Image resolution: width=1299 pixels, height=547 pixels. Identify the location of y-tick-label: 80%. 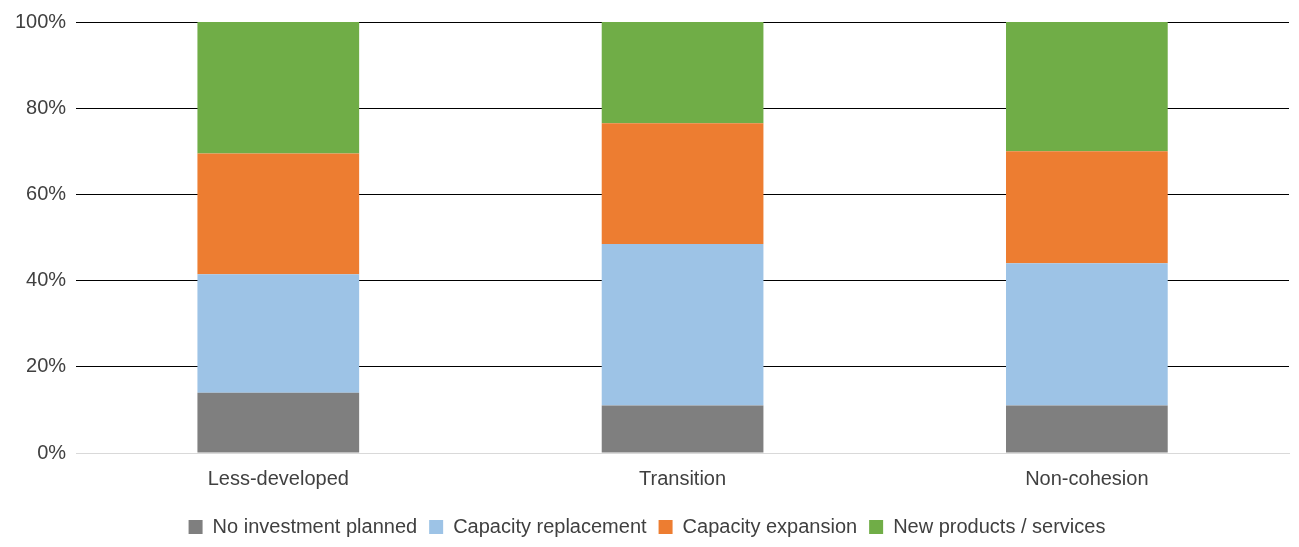
(46, 106).